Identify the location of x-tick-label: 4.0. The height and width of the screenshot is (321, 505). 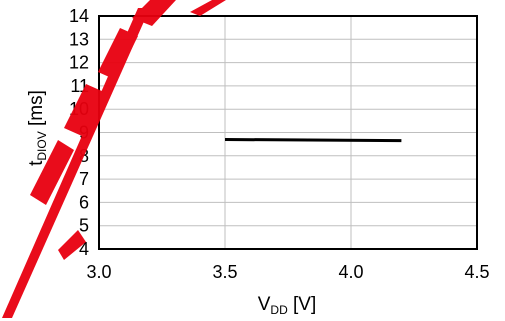
(350, 272).